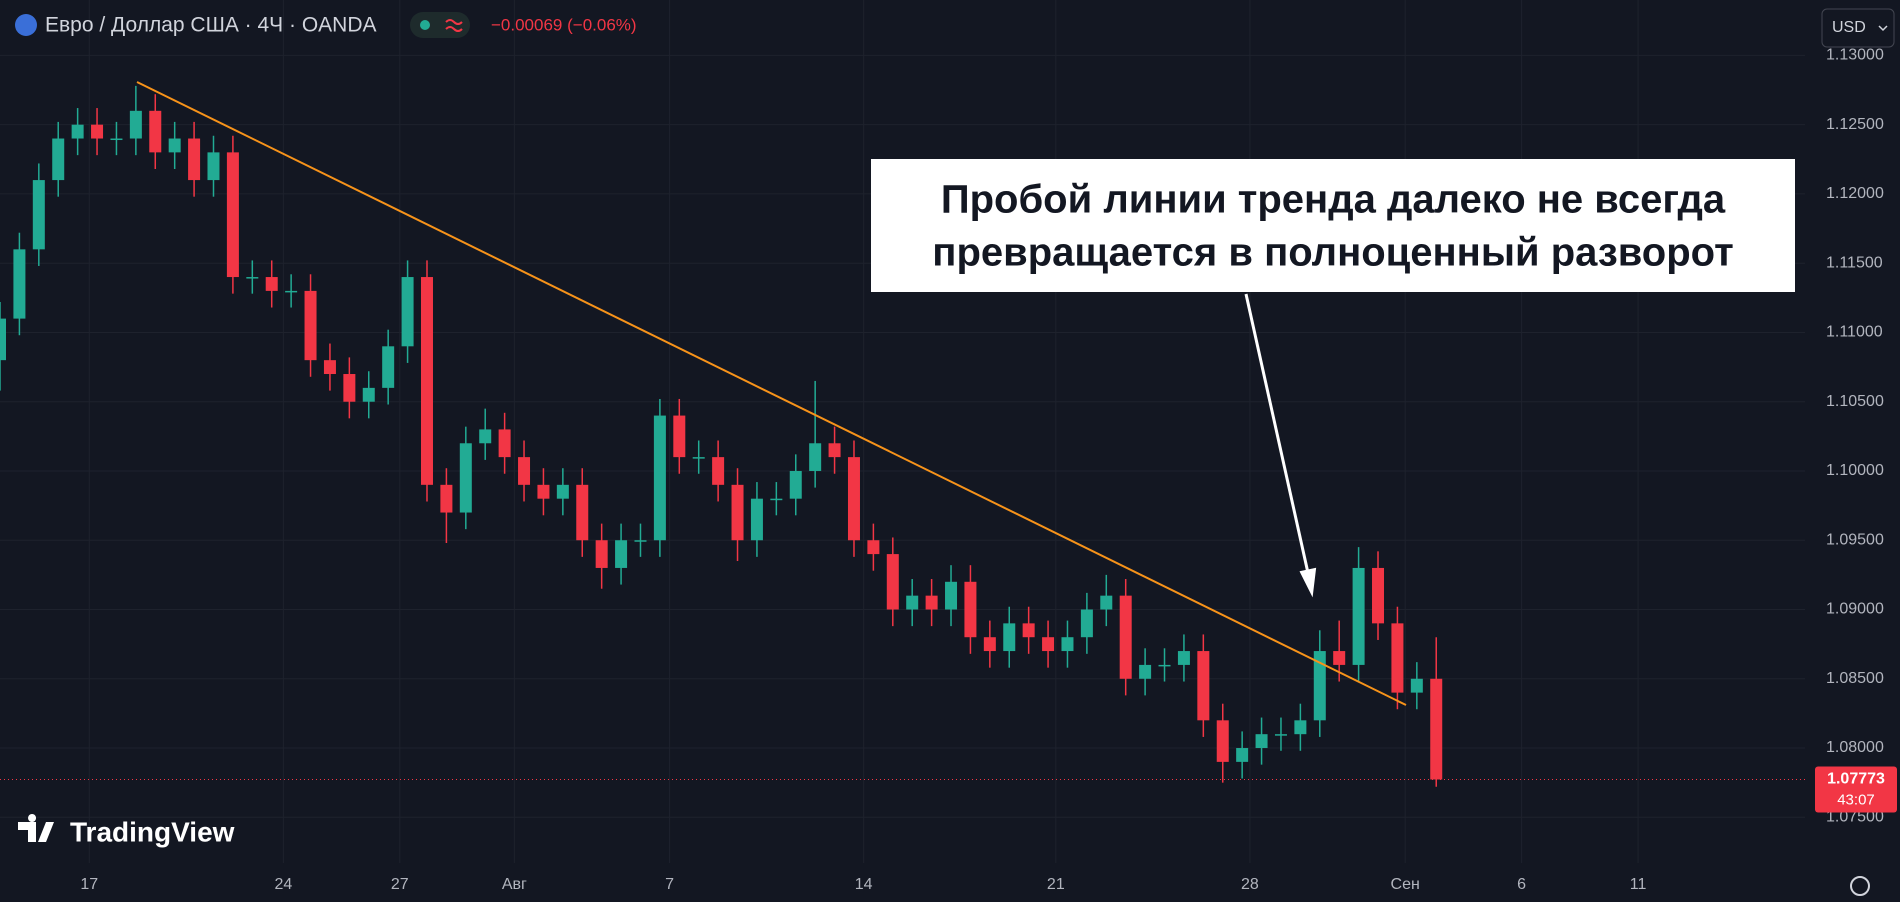  I want to click on y-tick-label: 1.08500, so click(1855, 678).